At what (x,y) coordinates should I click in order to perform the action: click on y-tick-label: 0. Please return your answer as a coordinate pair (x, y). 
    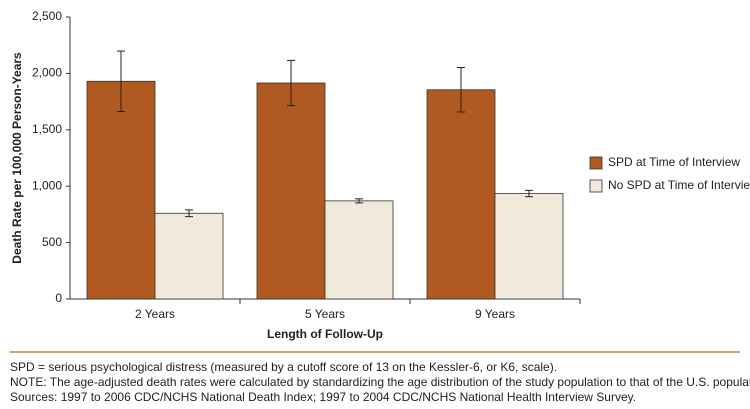
    Looking at the image, I should click on (58, 298).